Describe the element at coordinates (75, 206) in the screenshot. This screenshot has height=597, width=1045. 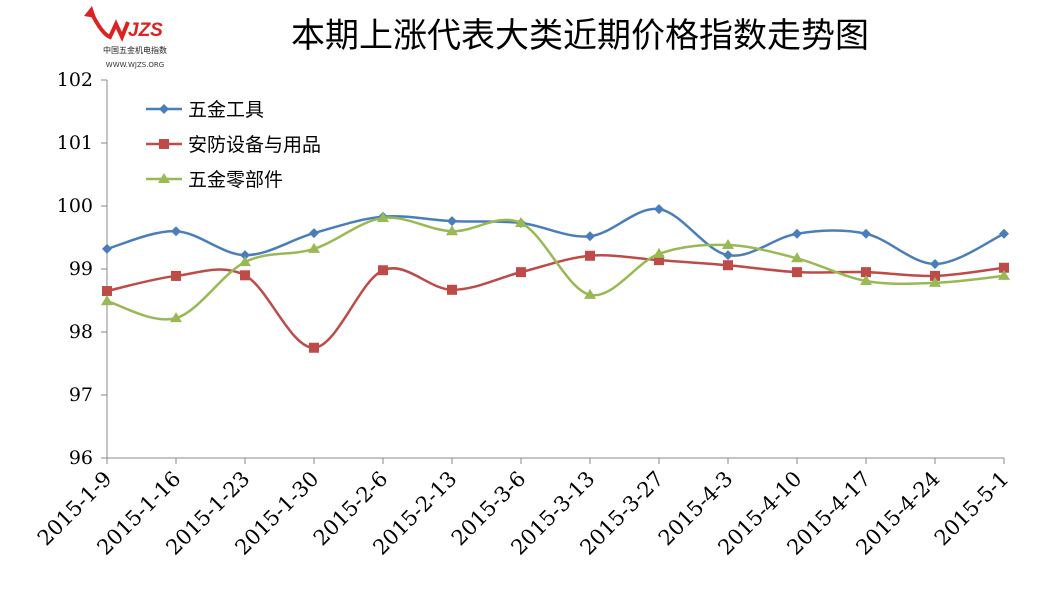
I see `y-tick-label: 100` at that location.